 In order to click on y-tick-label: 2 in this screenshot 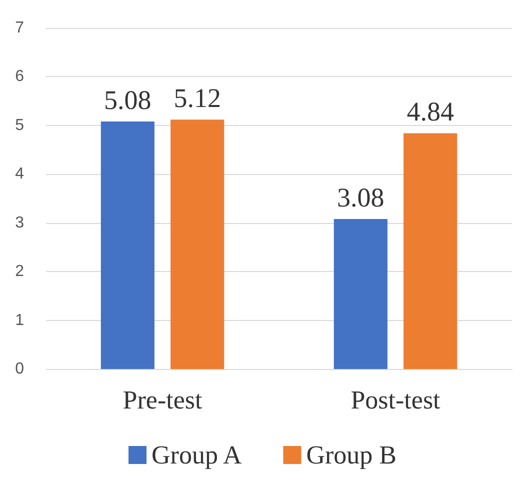, I will do `click(19, 271)`.